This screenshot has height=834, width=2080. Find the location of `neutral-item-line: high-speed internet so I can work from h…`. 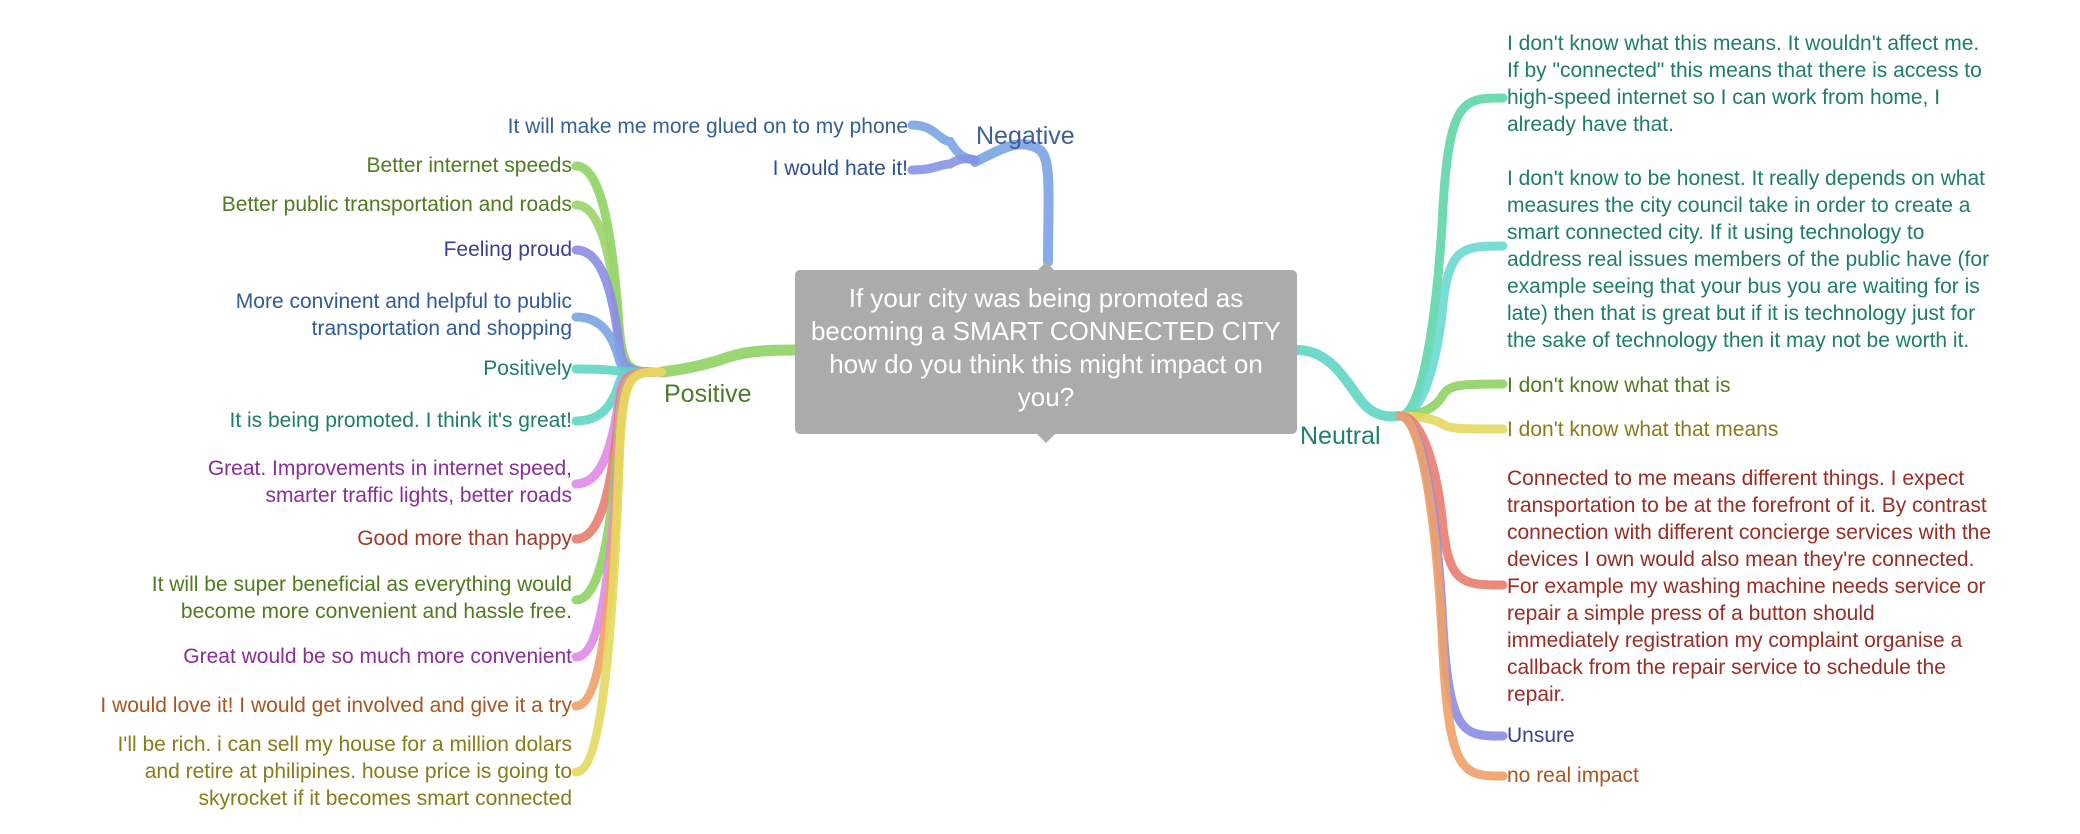

neutral-item-line: high-speed internet so I can work from h… is located at coordinates (1724, 97).